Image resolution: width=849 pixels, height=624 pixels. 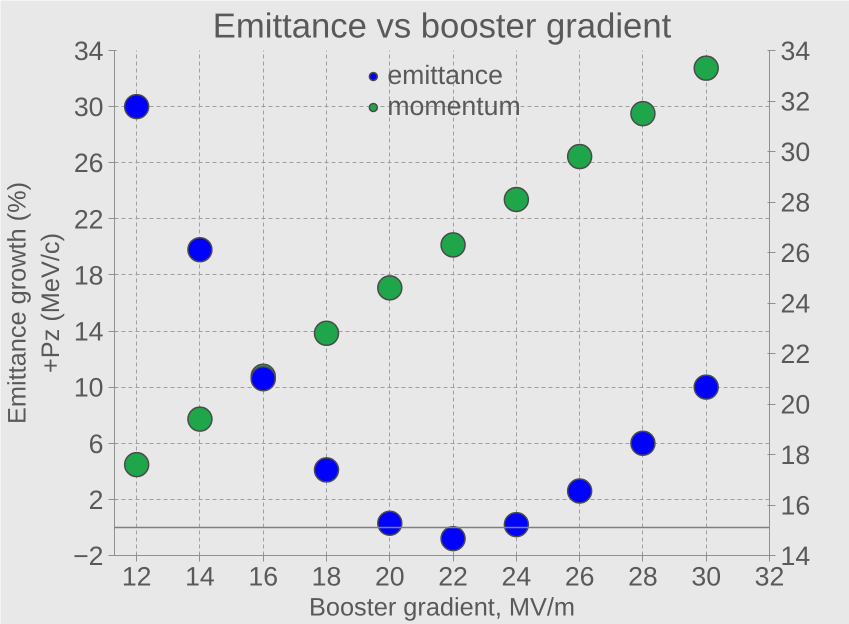 What do you see at coordinates (96, 443) in the screenshot?
I see `y-tick-label: 6` at bounding box center [96, 443].